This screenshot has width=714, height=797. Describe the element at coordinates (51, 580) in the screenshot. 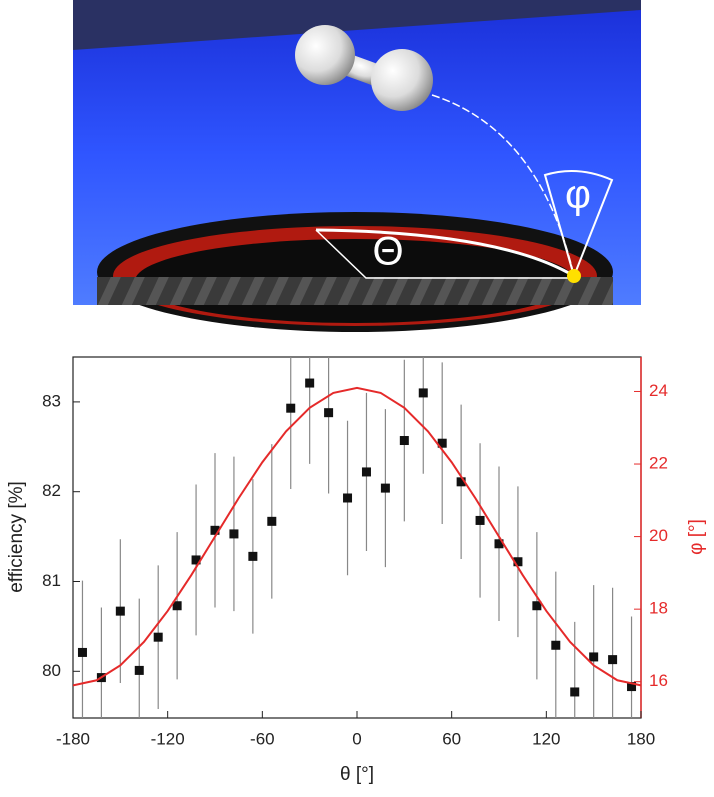

I see `y-tick-label: 81` at that location.